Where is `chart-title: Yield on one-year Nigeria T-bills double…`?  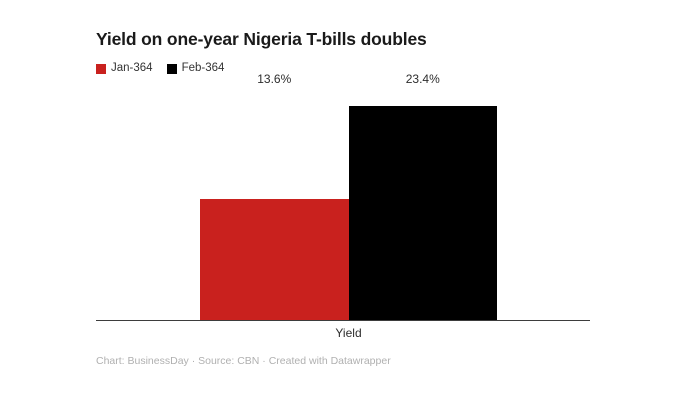 chart-title: Yield on one-year Nigeria T-bills double… is located at coordinates (261, 39).